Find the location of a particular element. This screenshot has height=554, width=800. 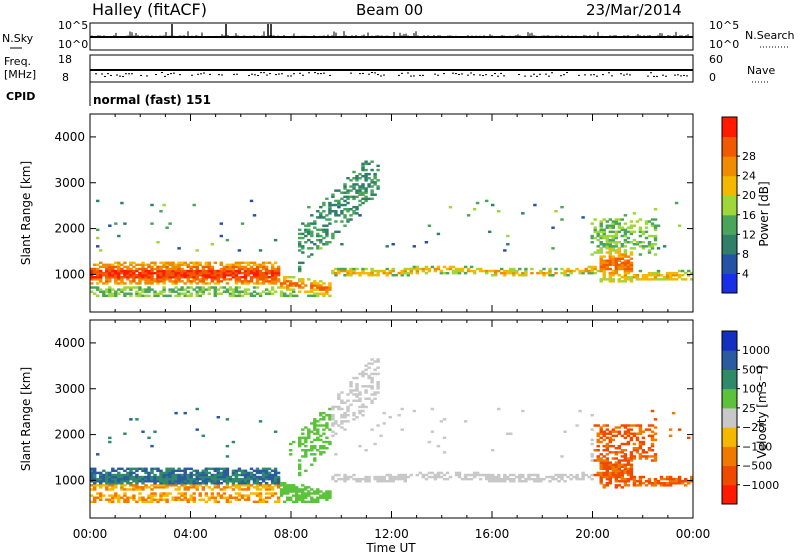

colorbar-segment is located at coordinates (729, 398).